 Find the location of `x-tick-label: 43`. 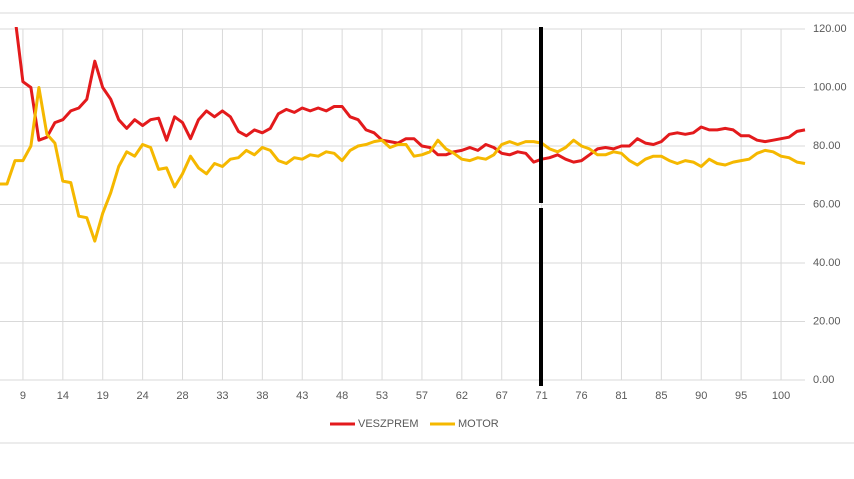

x-tick-label: 43 is located at coordinates (302, 396).